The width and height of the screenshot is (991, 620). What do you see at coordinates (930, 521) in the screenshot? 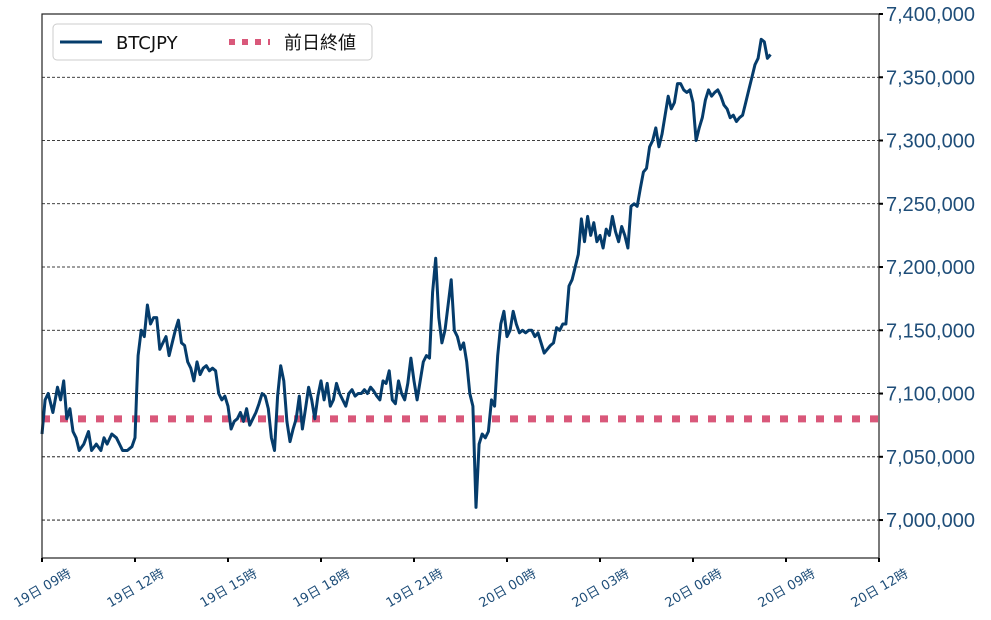
I see `y-tick-label: 7,000,000` at bounding box center [930, 521].